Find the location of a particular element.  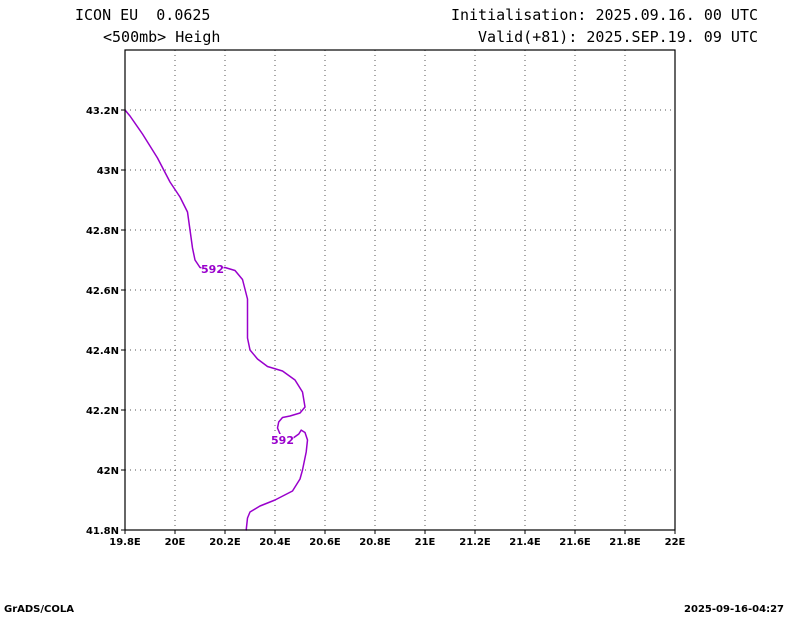

x-tick-label: 21.2E is located at coordinates (475, 542).